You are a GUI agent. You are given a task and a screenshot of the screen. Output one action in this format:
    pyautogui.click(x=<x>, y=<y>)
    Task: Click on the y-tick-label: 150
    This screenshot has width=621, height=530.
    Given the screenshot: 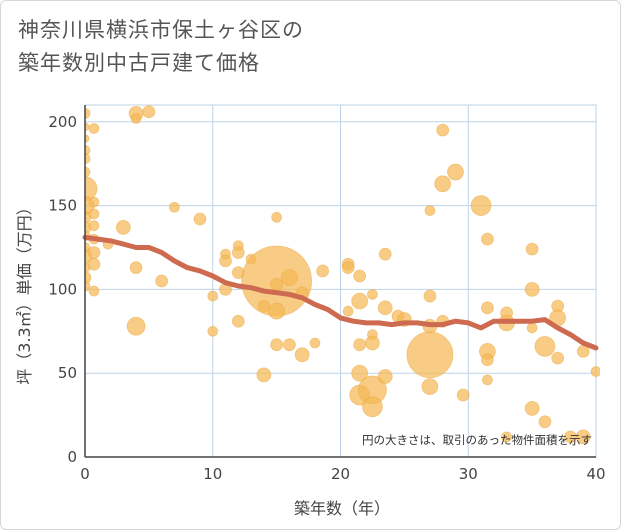 What is the action you would take?
    pyautogui.click(x=62, y=206)
    